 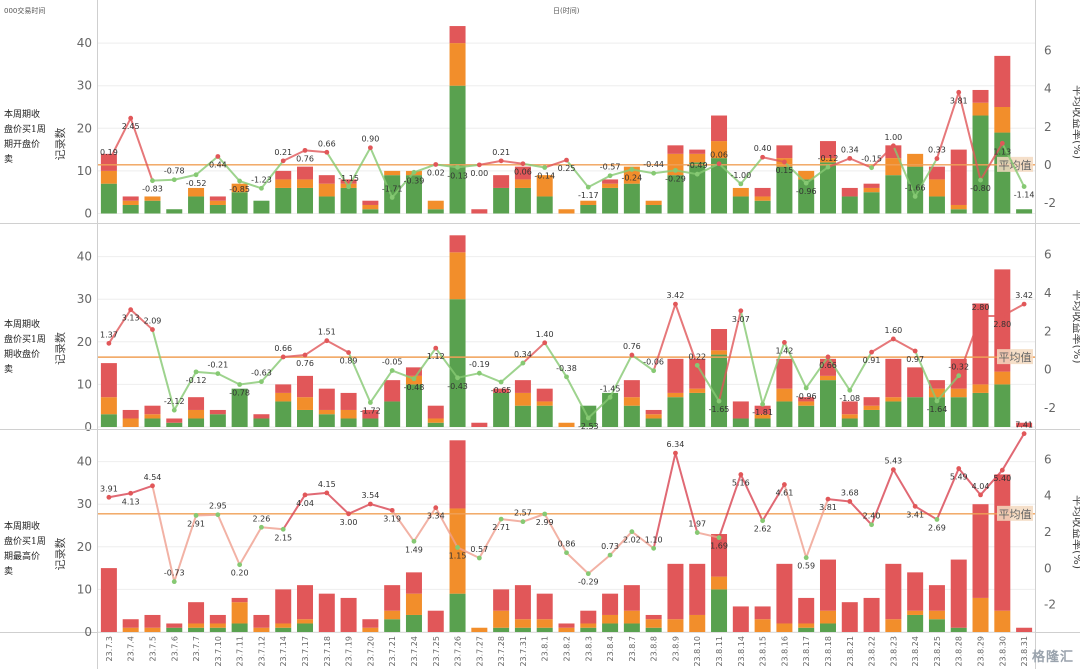 What do you see at coordinates (632, 346) in the screenshot?
I see `panel-2-return-label: 0.76` at bounding box center [632, 346].